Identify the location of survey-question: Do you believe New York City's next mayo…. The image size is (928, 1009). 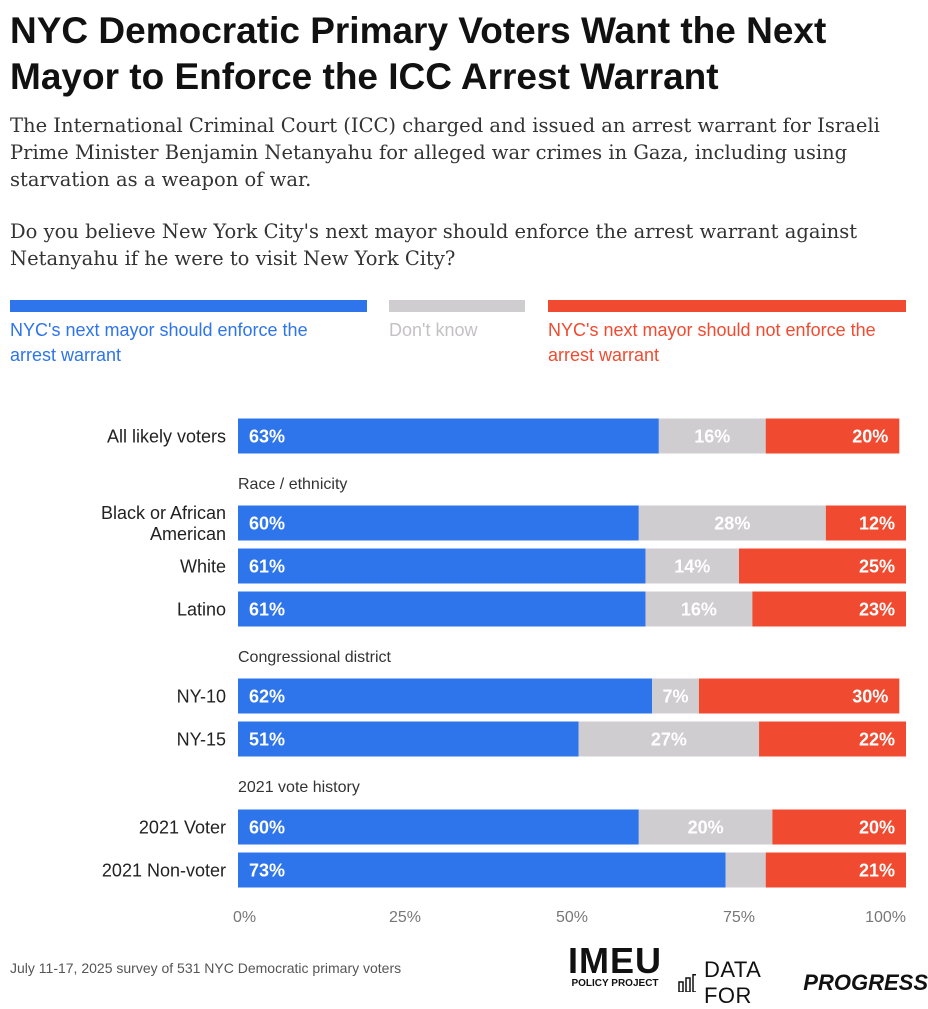
(434, 245).